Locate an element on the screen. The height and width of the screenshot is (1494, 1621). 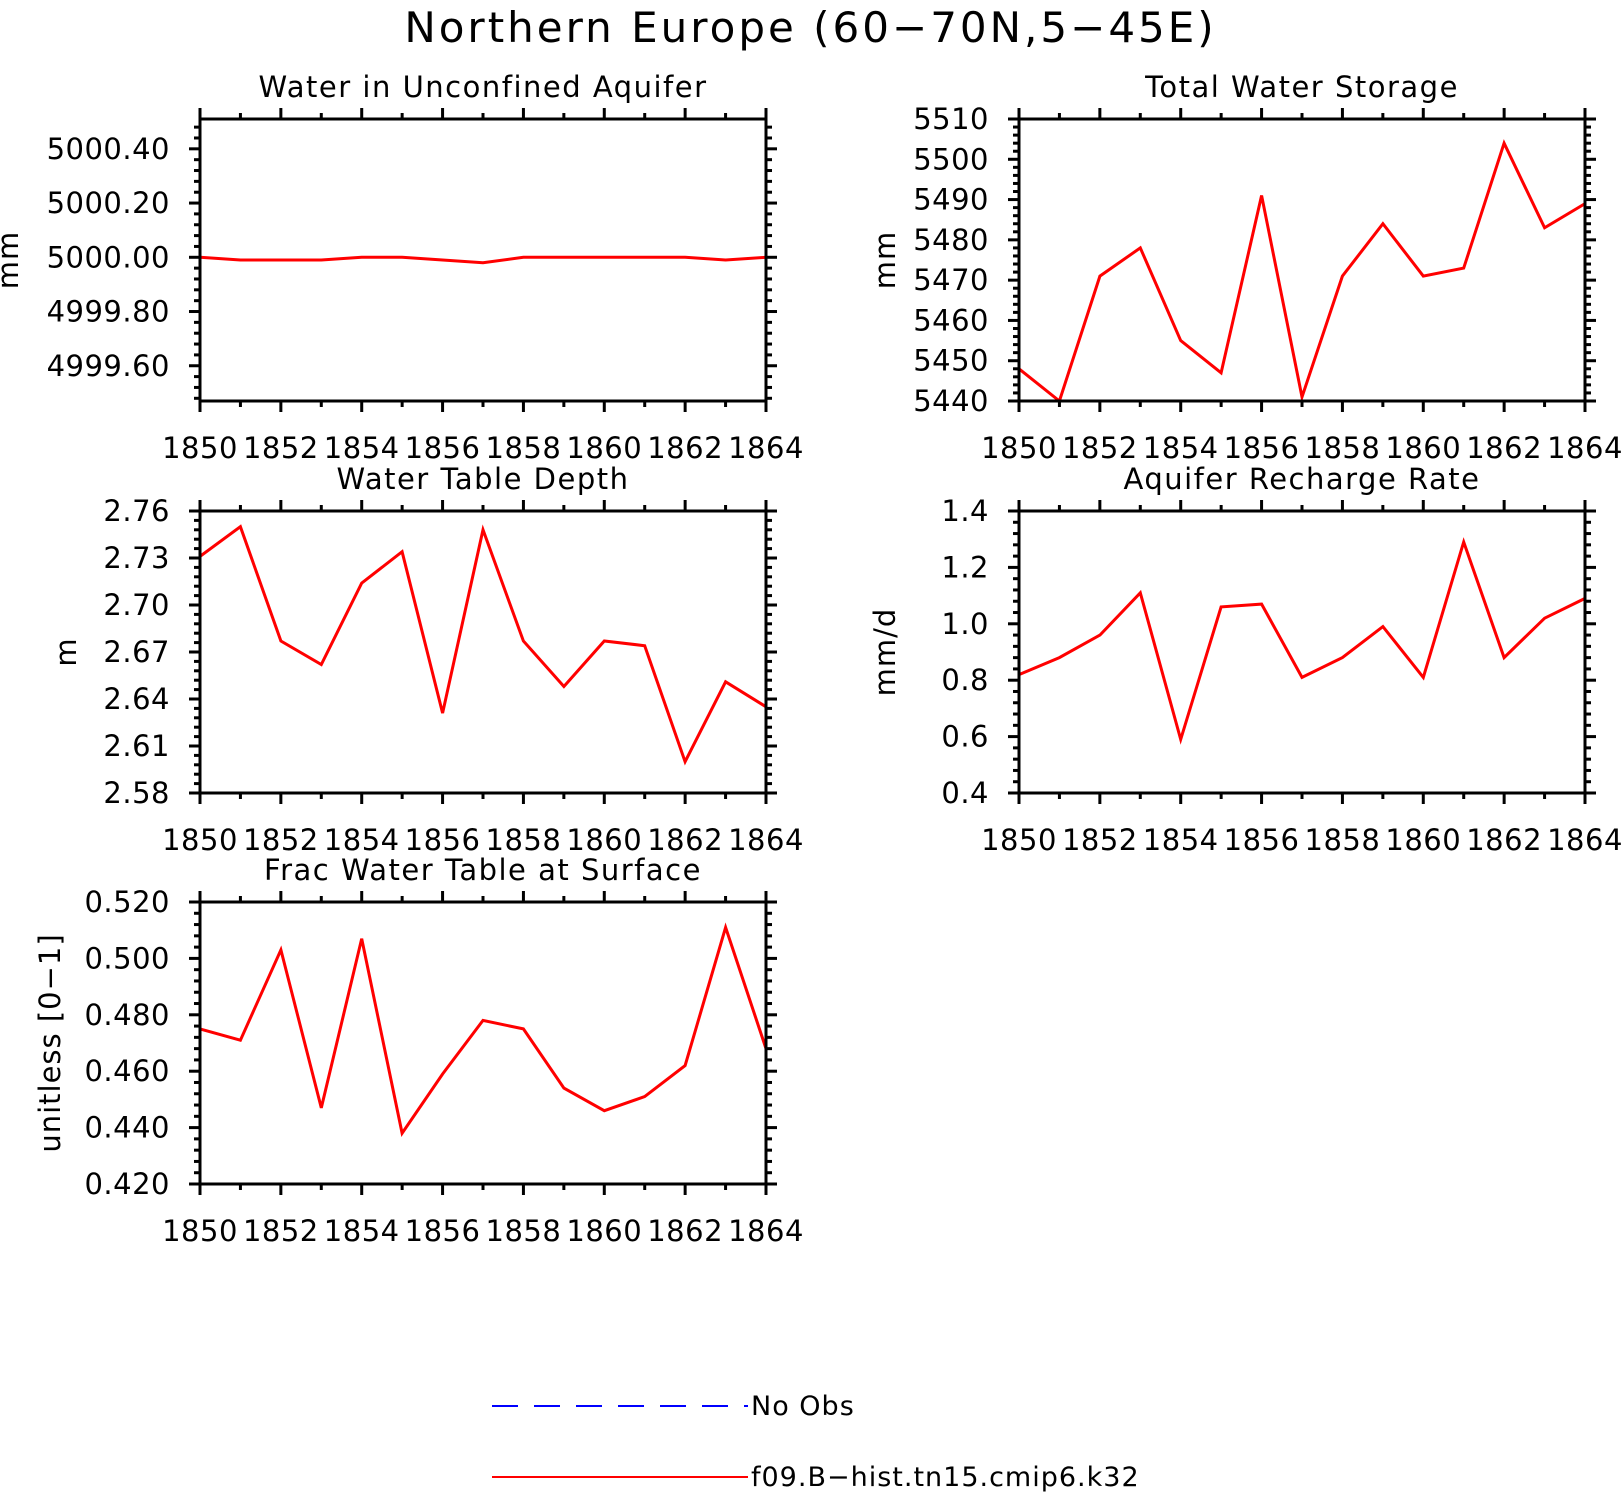
y-tick-label: 5500 is located at coordinates (951, 159).